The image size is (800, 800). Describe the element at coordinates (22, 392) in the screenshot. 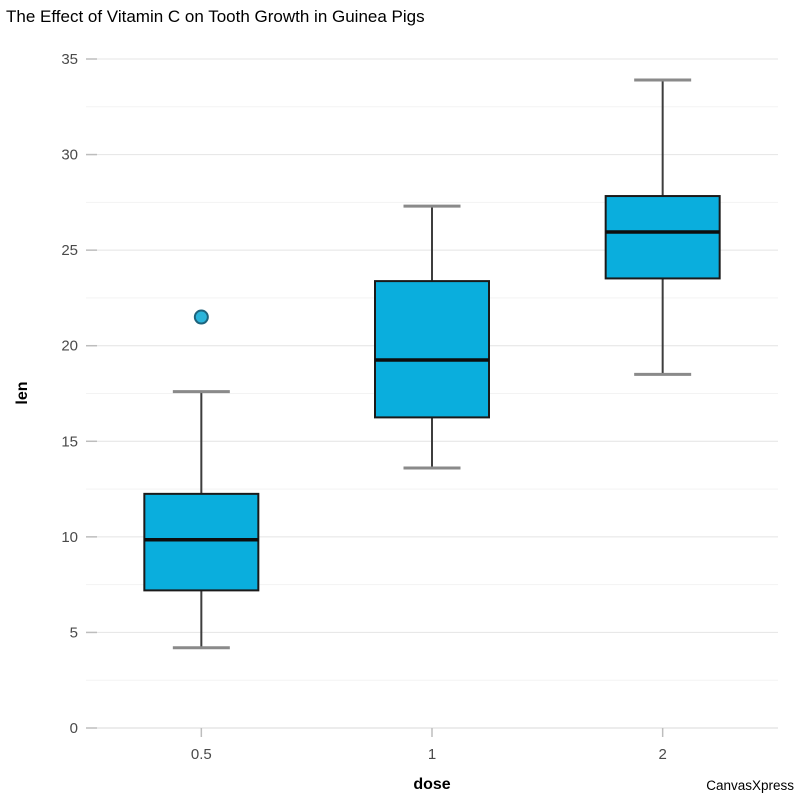

I see `y-axis-title: len` at that location.